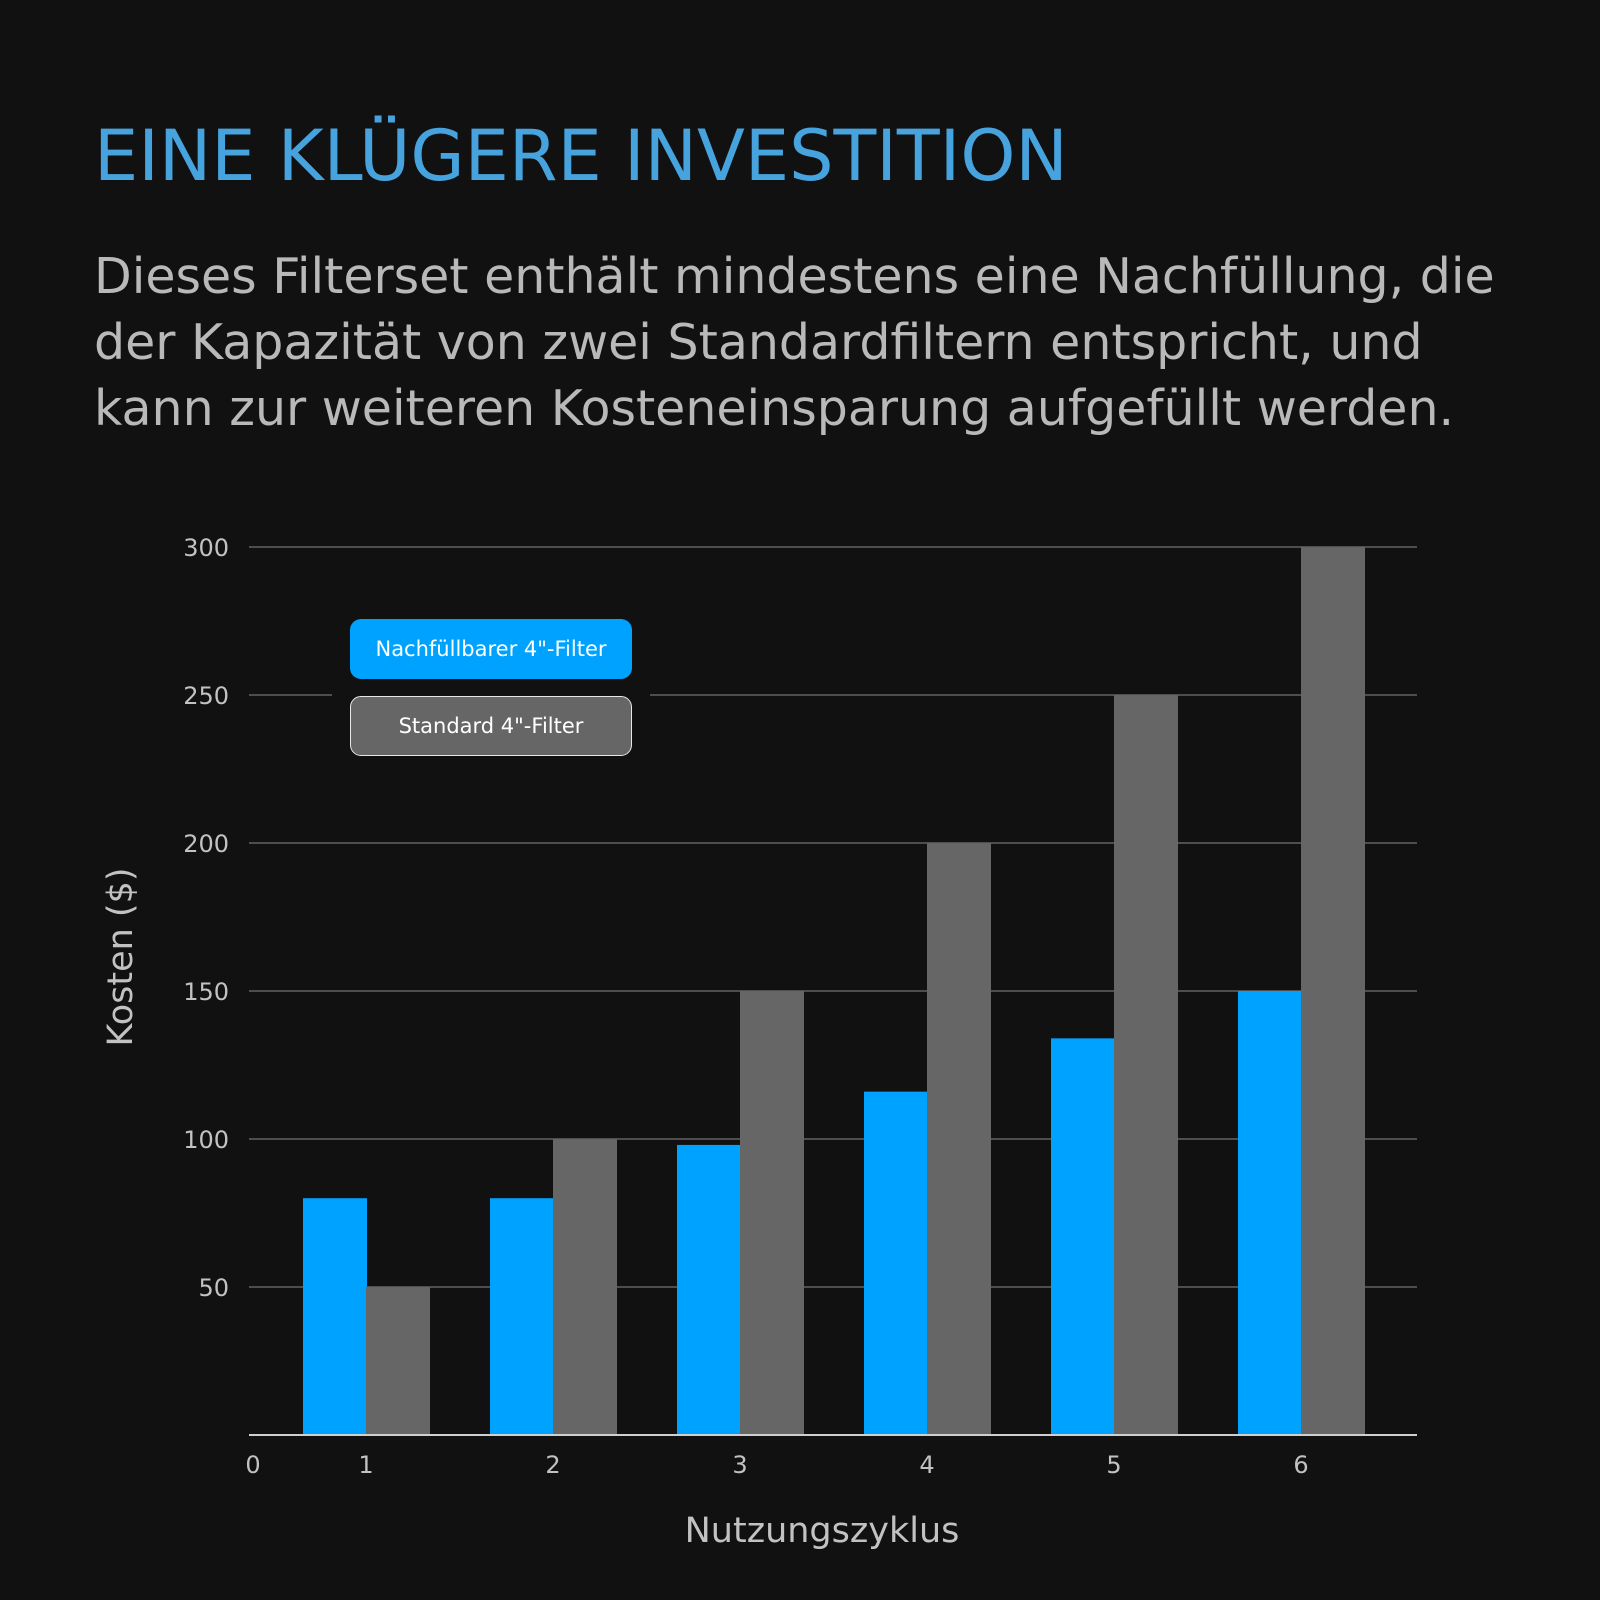  Describe the element at coordinates (121, 957) in the screenshot. I see `y-axis-title: Kosten ($)` at that location.